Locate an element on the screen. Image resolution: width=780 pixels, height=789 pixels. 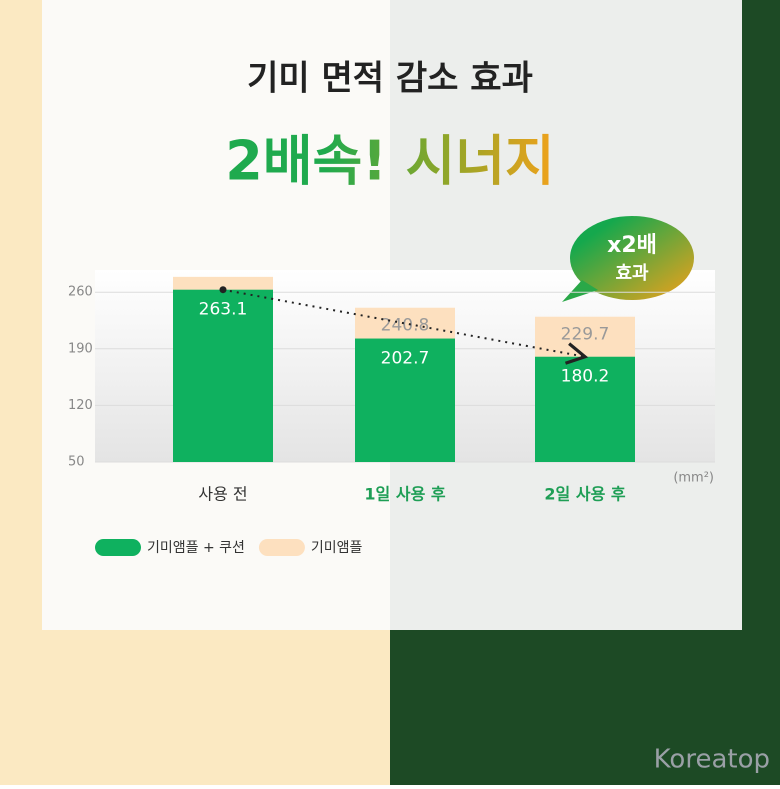
badge-text: x2배 is located at coordinates (632, 245).